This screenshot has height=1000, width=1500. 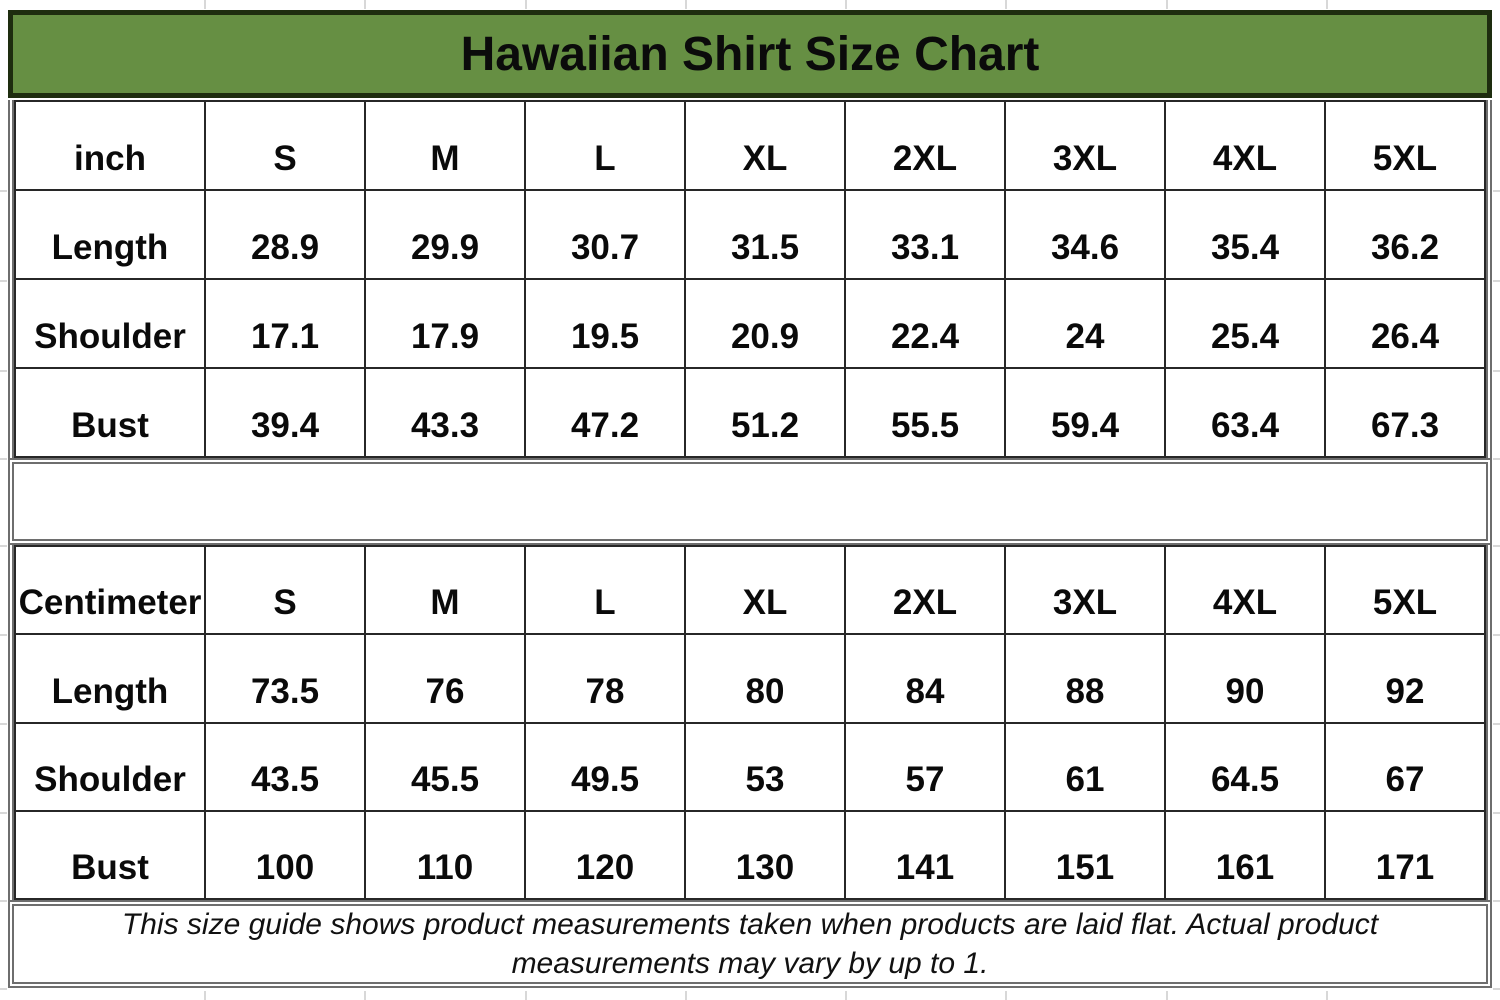 I want to click on value-cell: 67.3, so click(x=1405, y=412).